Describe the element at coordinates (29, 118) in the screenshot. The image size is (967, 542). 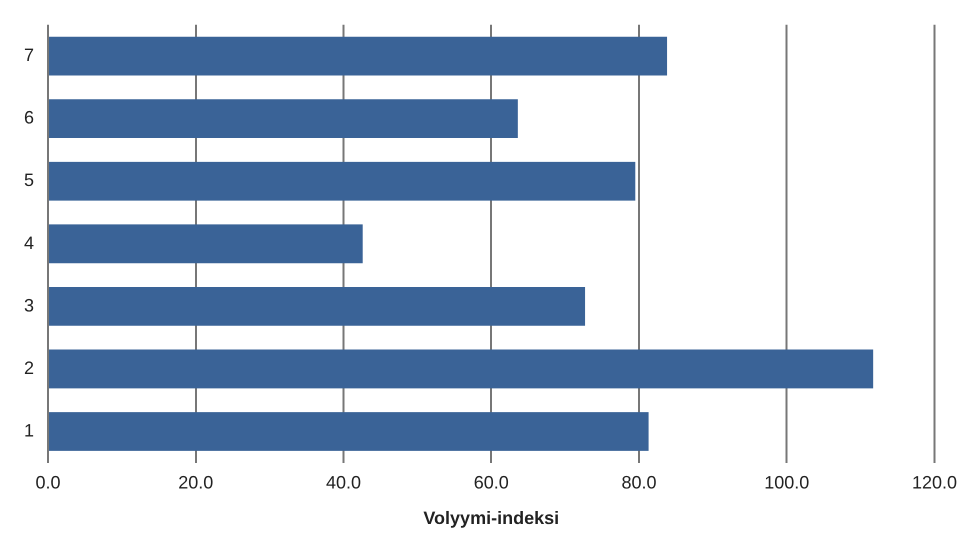
I see `y-tick-label: 6` at that location.